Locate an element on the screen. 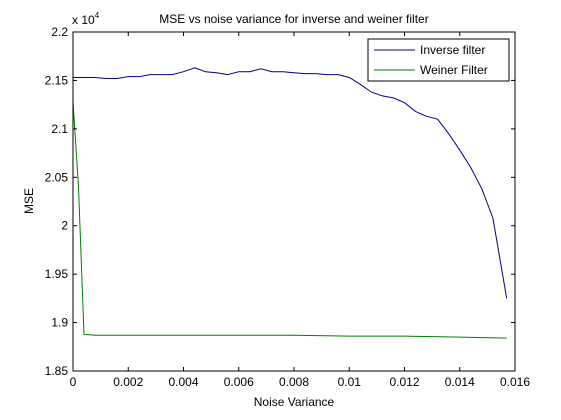 The image size is (561, 420). y-exponent-label: x 104 is located at coordinates (86, 19).